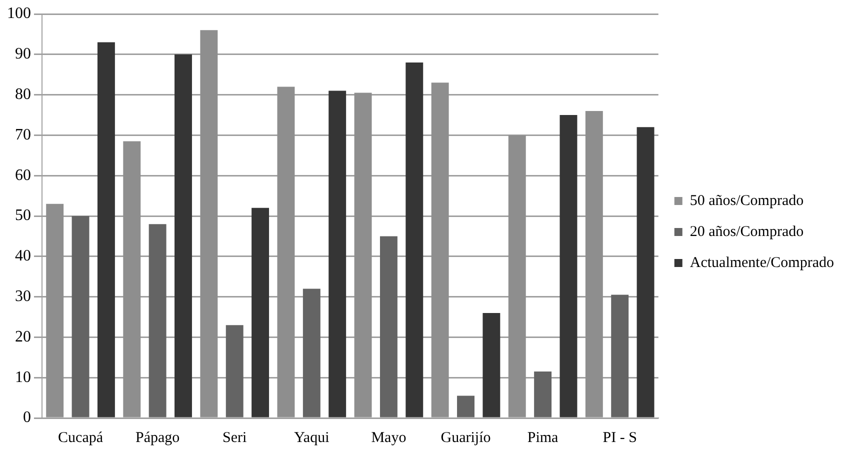 This screenshot has height=454, width=854. I want to click on x-tick-label: Mayo, so click(388, 438).